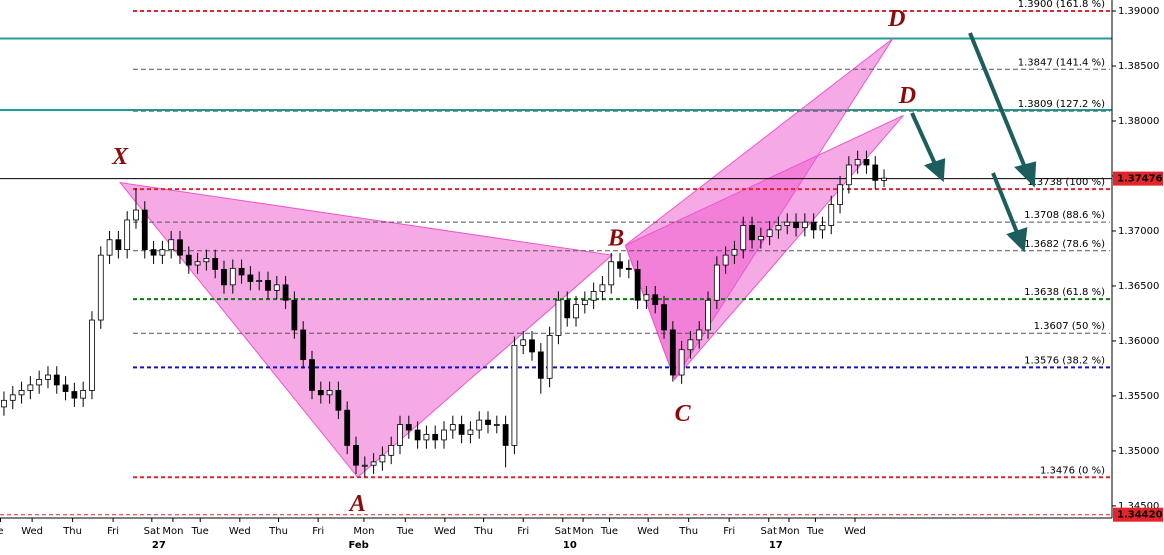  Describe the element at coordinates (615, 239) in the screenshot. I see `pattern-label: B` at that location.